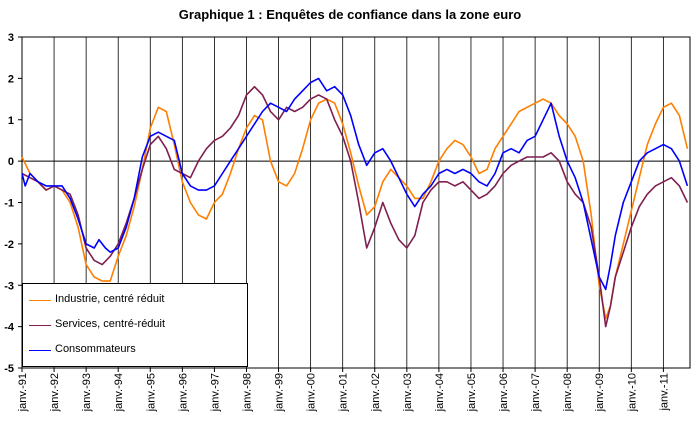 This screenshot has height=424, width=700. What do you see at coordinates (215, 392) in the screenshot?
I see `x-tick-label: janv.-97` at bounding box center [215, 392].